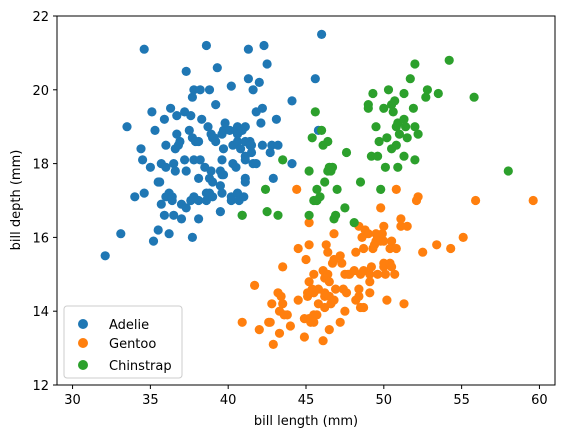 Image resolution: width=563 pixels, height=438 pixels. I want to click on x-tick-label-40: 40, so click(228, 400).